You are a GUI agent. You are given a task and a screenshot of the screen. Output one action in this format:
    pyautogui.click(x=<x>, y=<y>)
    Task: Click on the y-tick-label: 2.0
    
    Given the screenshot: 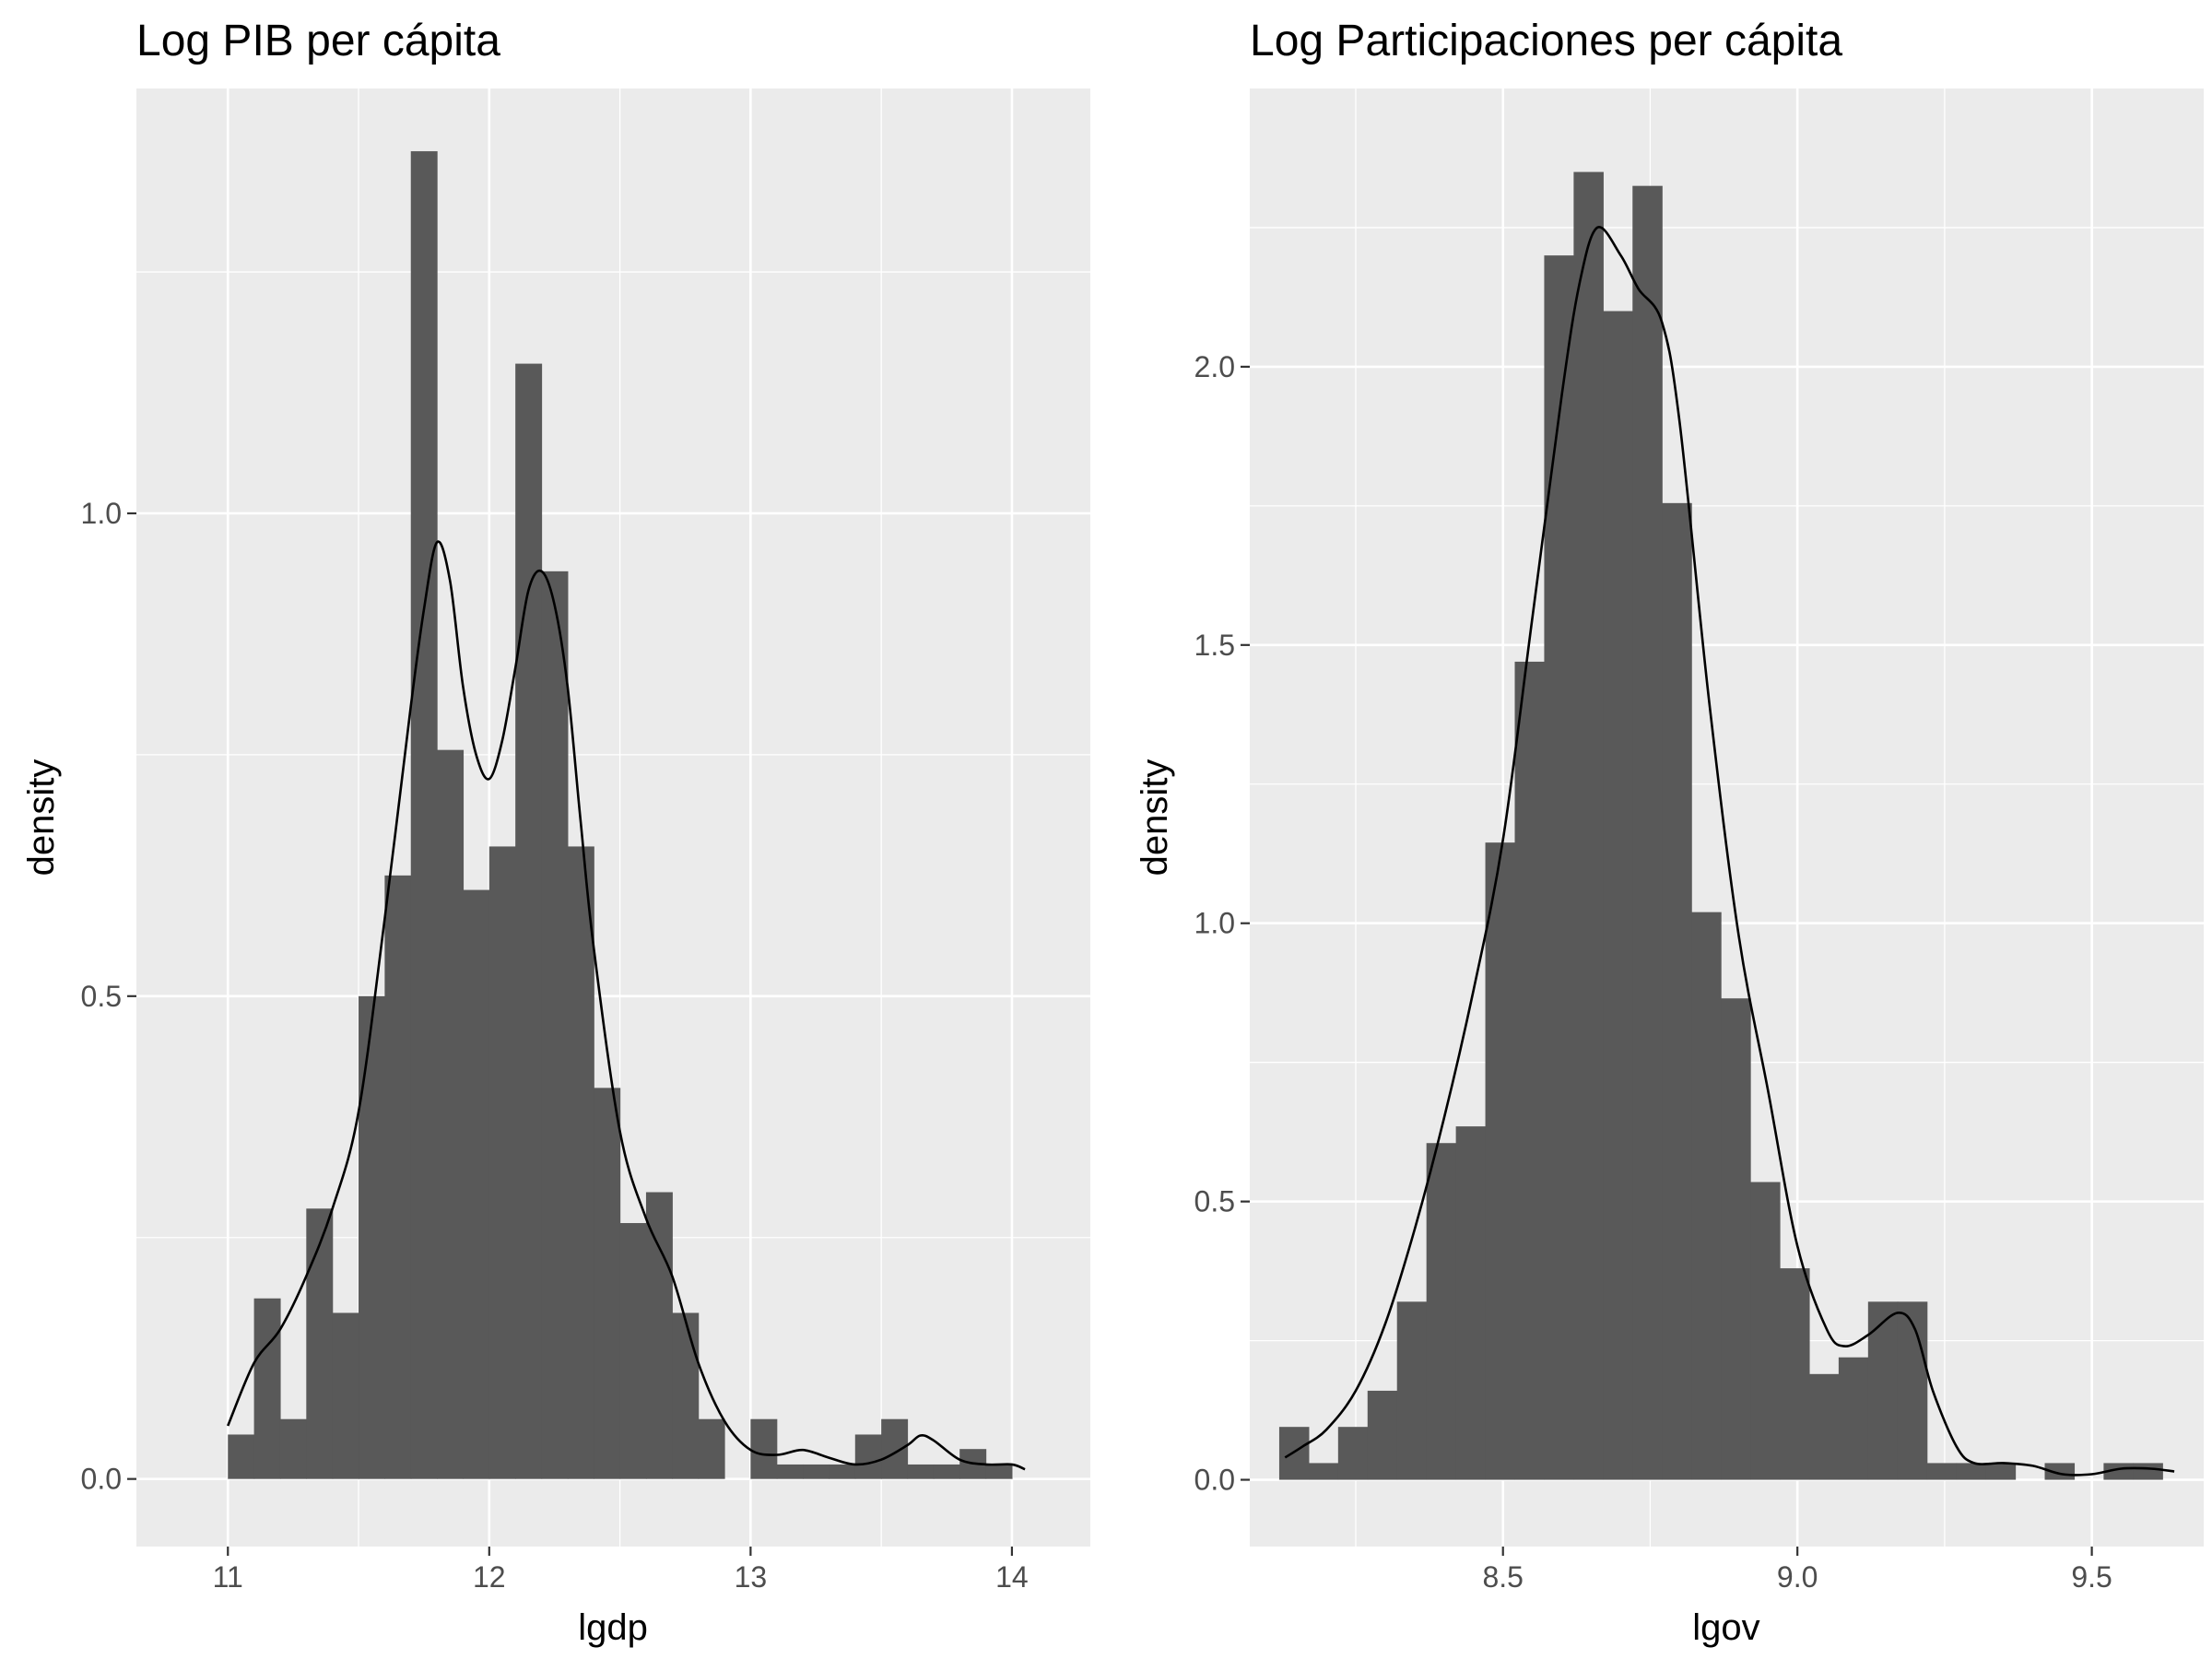 What is the action you would take?
    pyautogui.click(x=1214, y=366)
    